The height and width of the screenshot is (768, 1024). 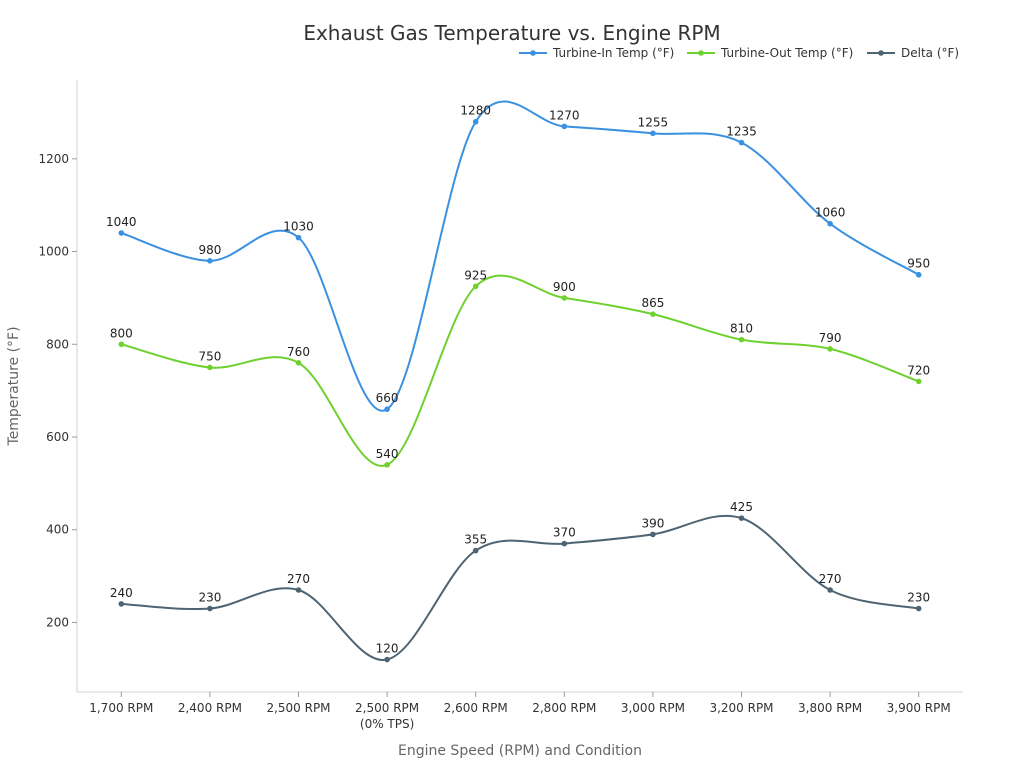 What do you see at coordinates (298, 352) in the screenshot?
I see `data-label: 760` at bounding box center [298, 352].